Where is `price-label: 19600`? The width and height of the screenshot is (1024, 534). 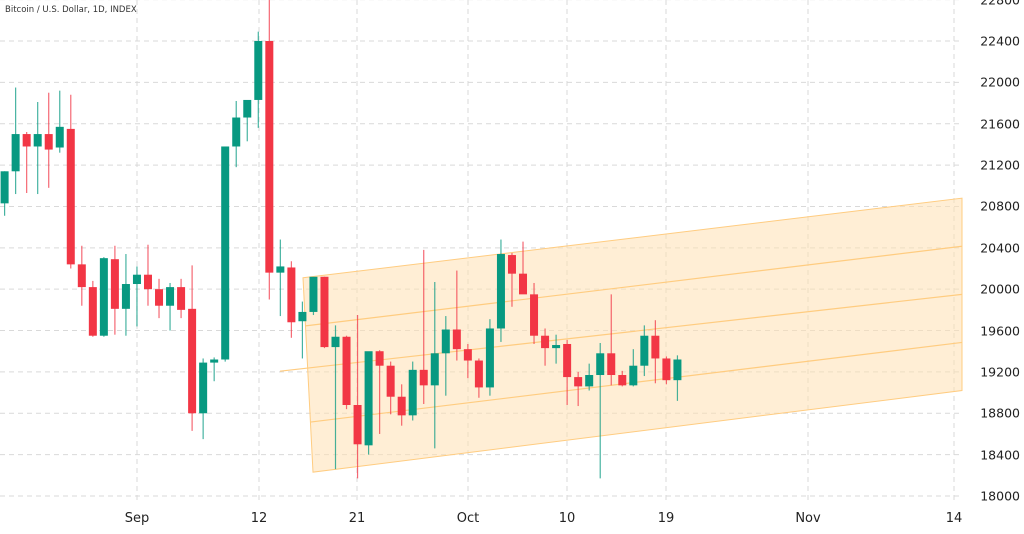 price-label: 19600 is located at coordinates (1000, 331).